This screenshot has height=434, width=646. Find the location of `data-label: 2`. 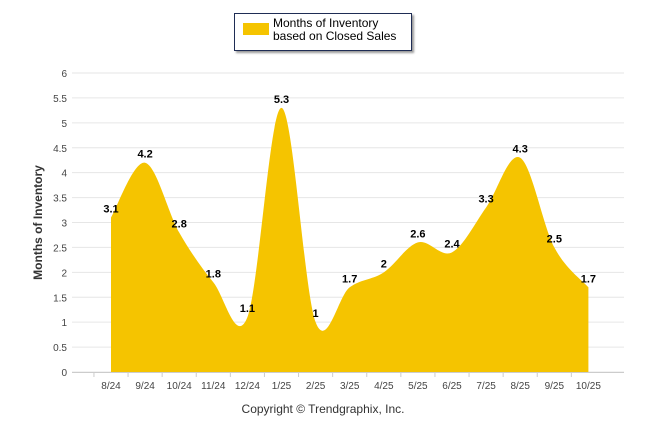

data-label: 2 is located at coordinates (384, 264).